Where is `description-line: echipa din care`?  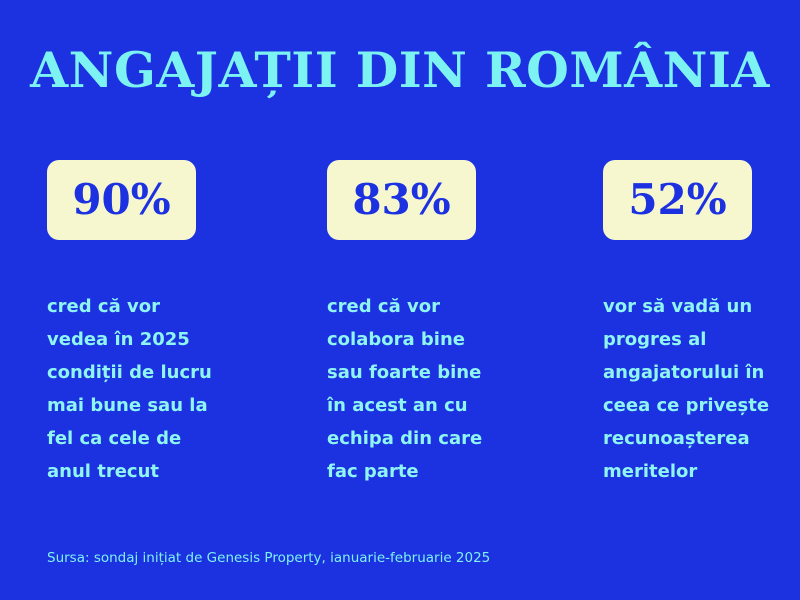
description-line: echipa din care is located at coordinates (405, 438).